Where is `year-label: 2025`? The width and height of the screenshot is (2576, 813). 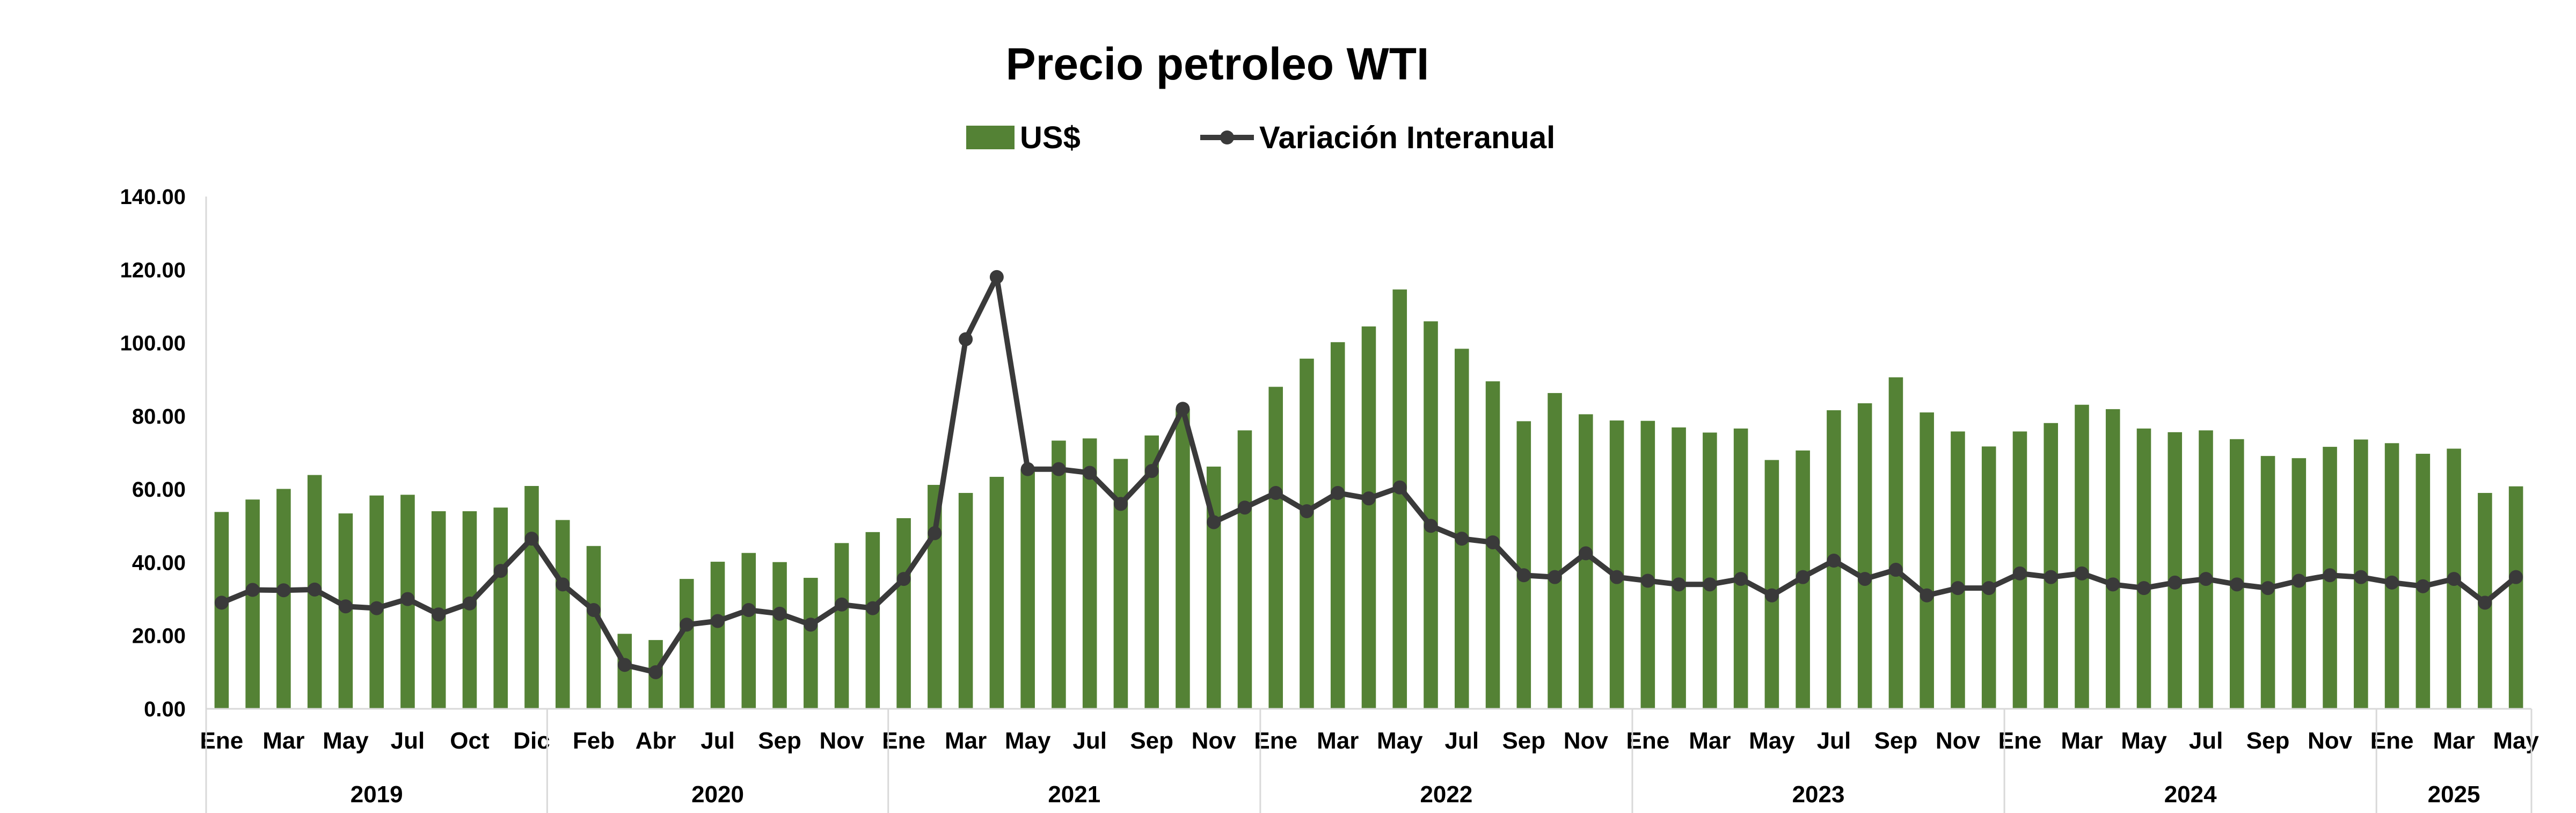
year-label: 2025 is located at coordinates (2454, 794).